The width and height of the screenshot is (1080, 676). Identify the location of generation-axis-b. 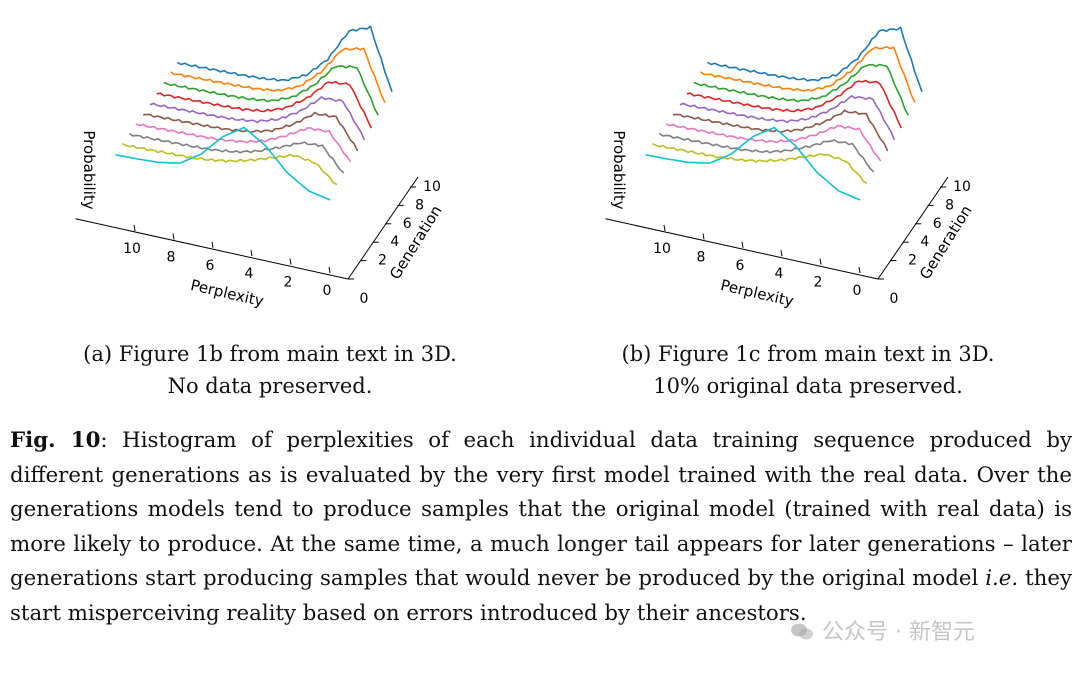
(913, 228).